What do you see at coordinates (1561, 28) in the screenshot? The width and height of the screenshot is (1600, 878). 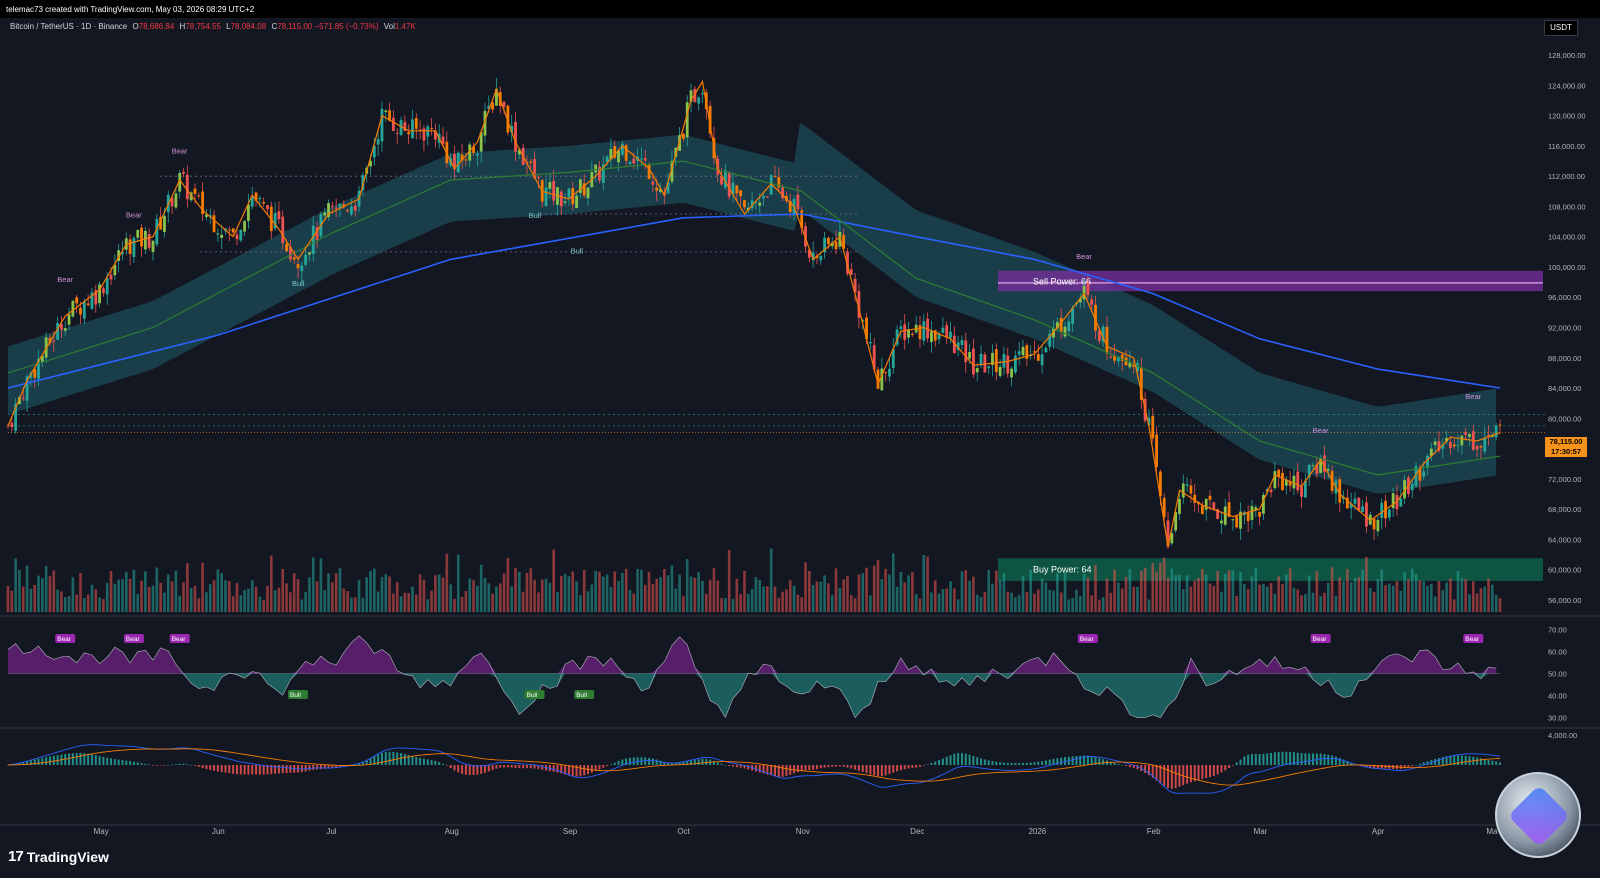 I see `currency-button: USDT` at bounding box center [1561, 28].